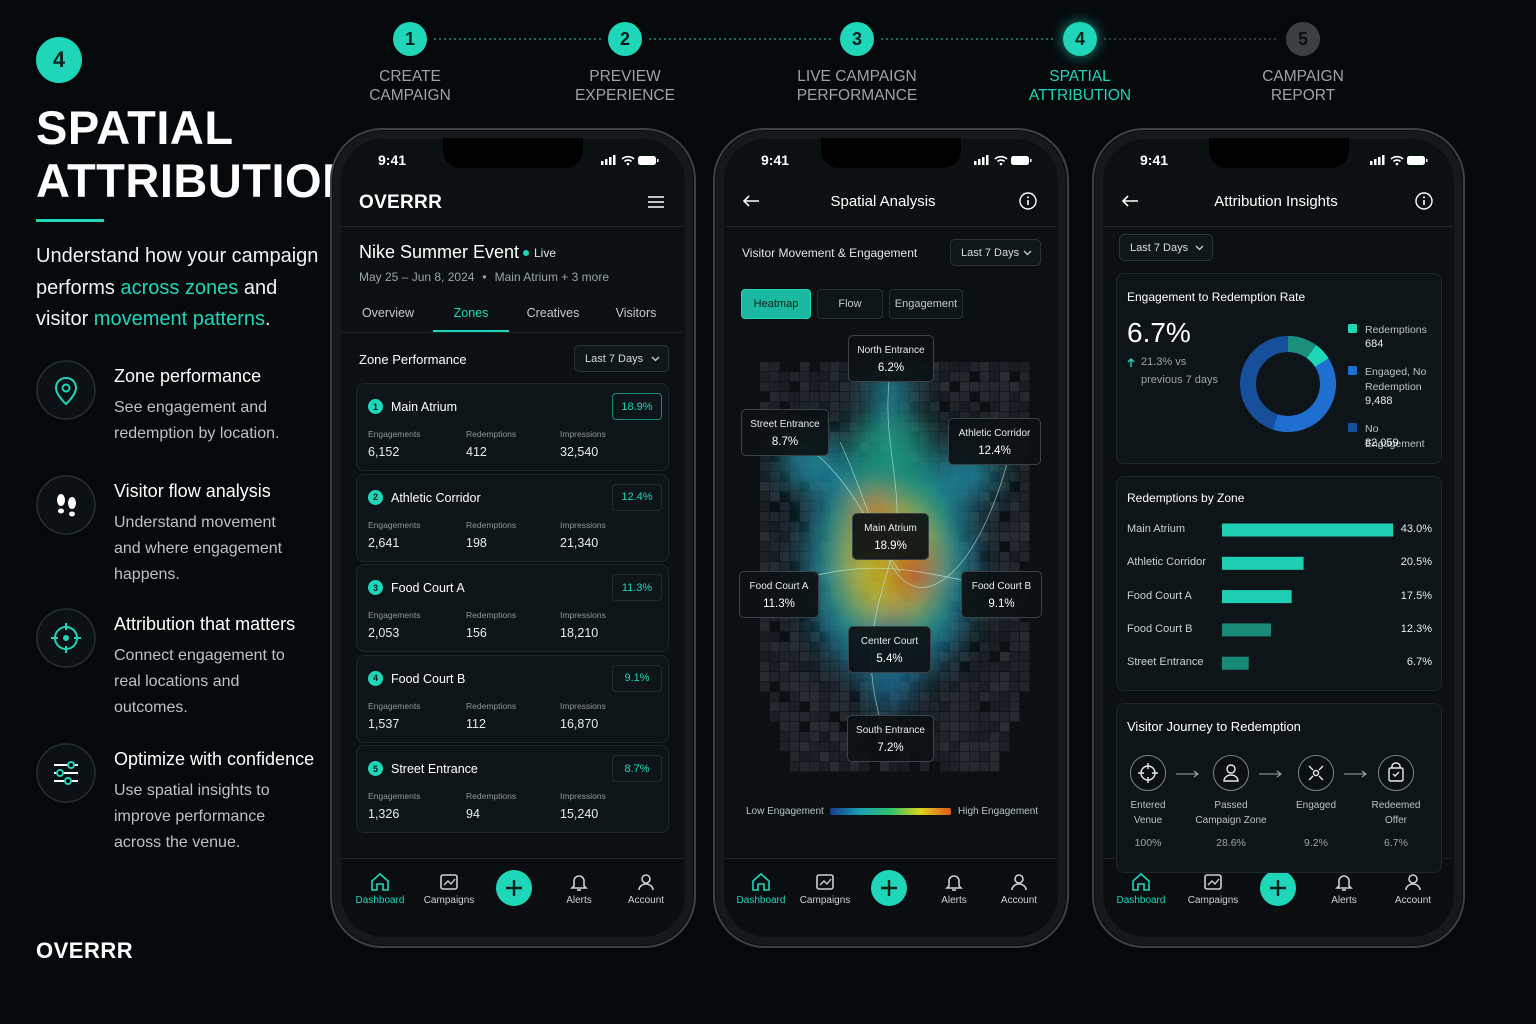 The width and height of the screenshot is (1536, 1024). What do you see at coordinates (1148, 843) in the screenshot?
I see `journey-value: 100%` at bounding box center [1148, 843].